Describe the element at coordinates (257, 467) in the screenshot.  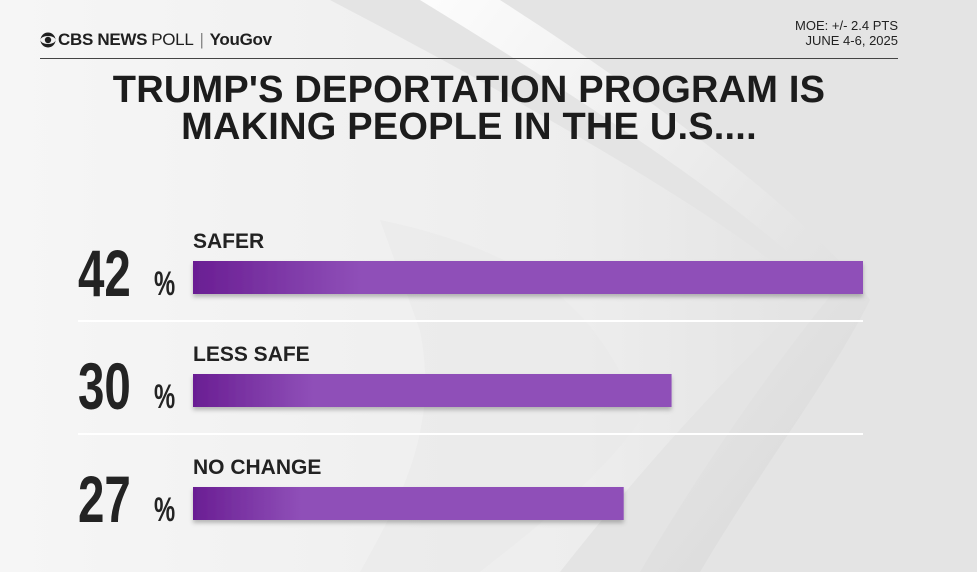
I see `category-label-no-change: NO CHANGE` at that location.